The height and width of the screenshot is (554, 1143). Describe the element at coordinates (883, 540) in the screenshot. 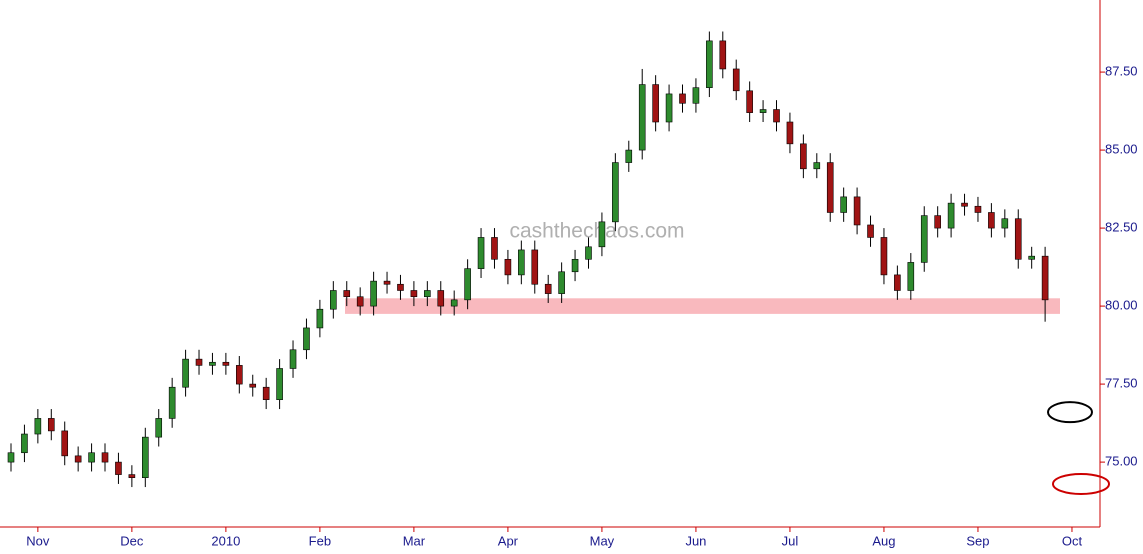

I see `x-tick-label: Aug` at that location.